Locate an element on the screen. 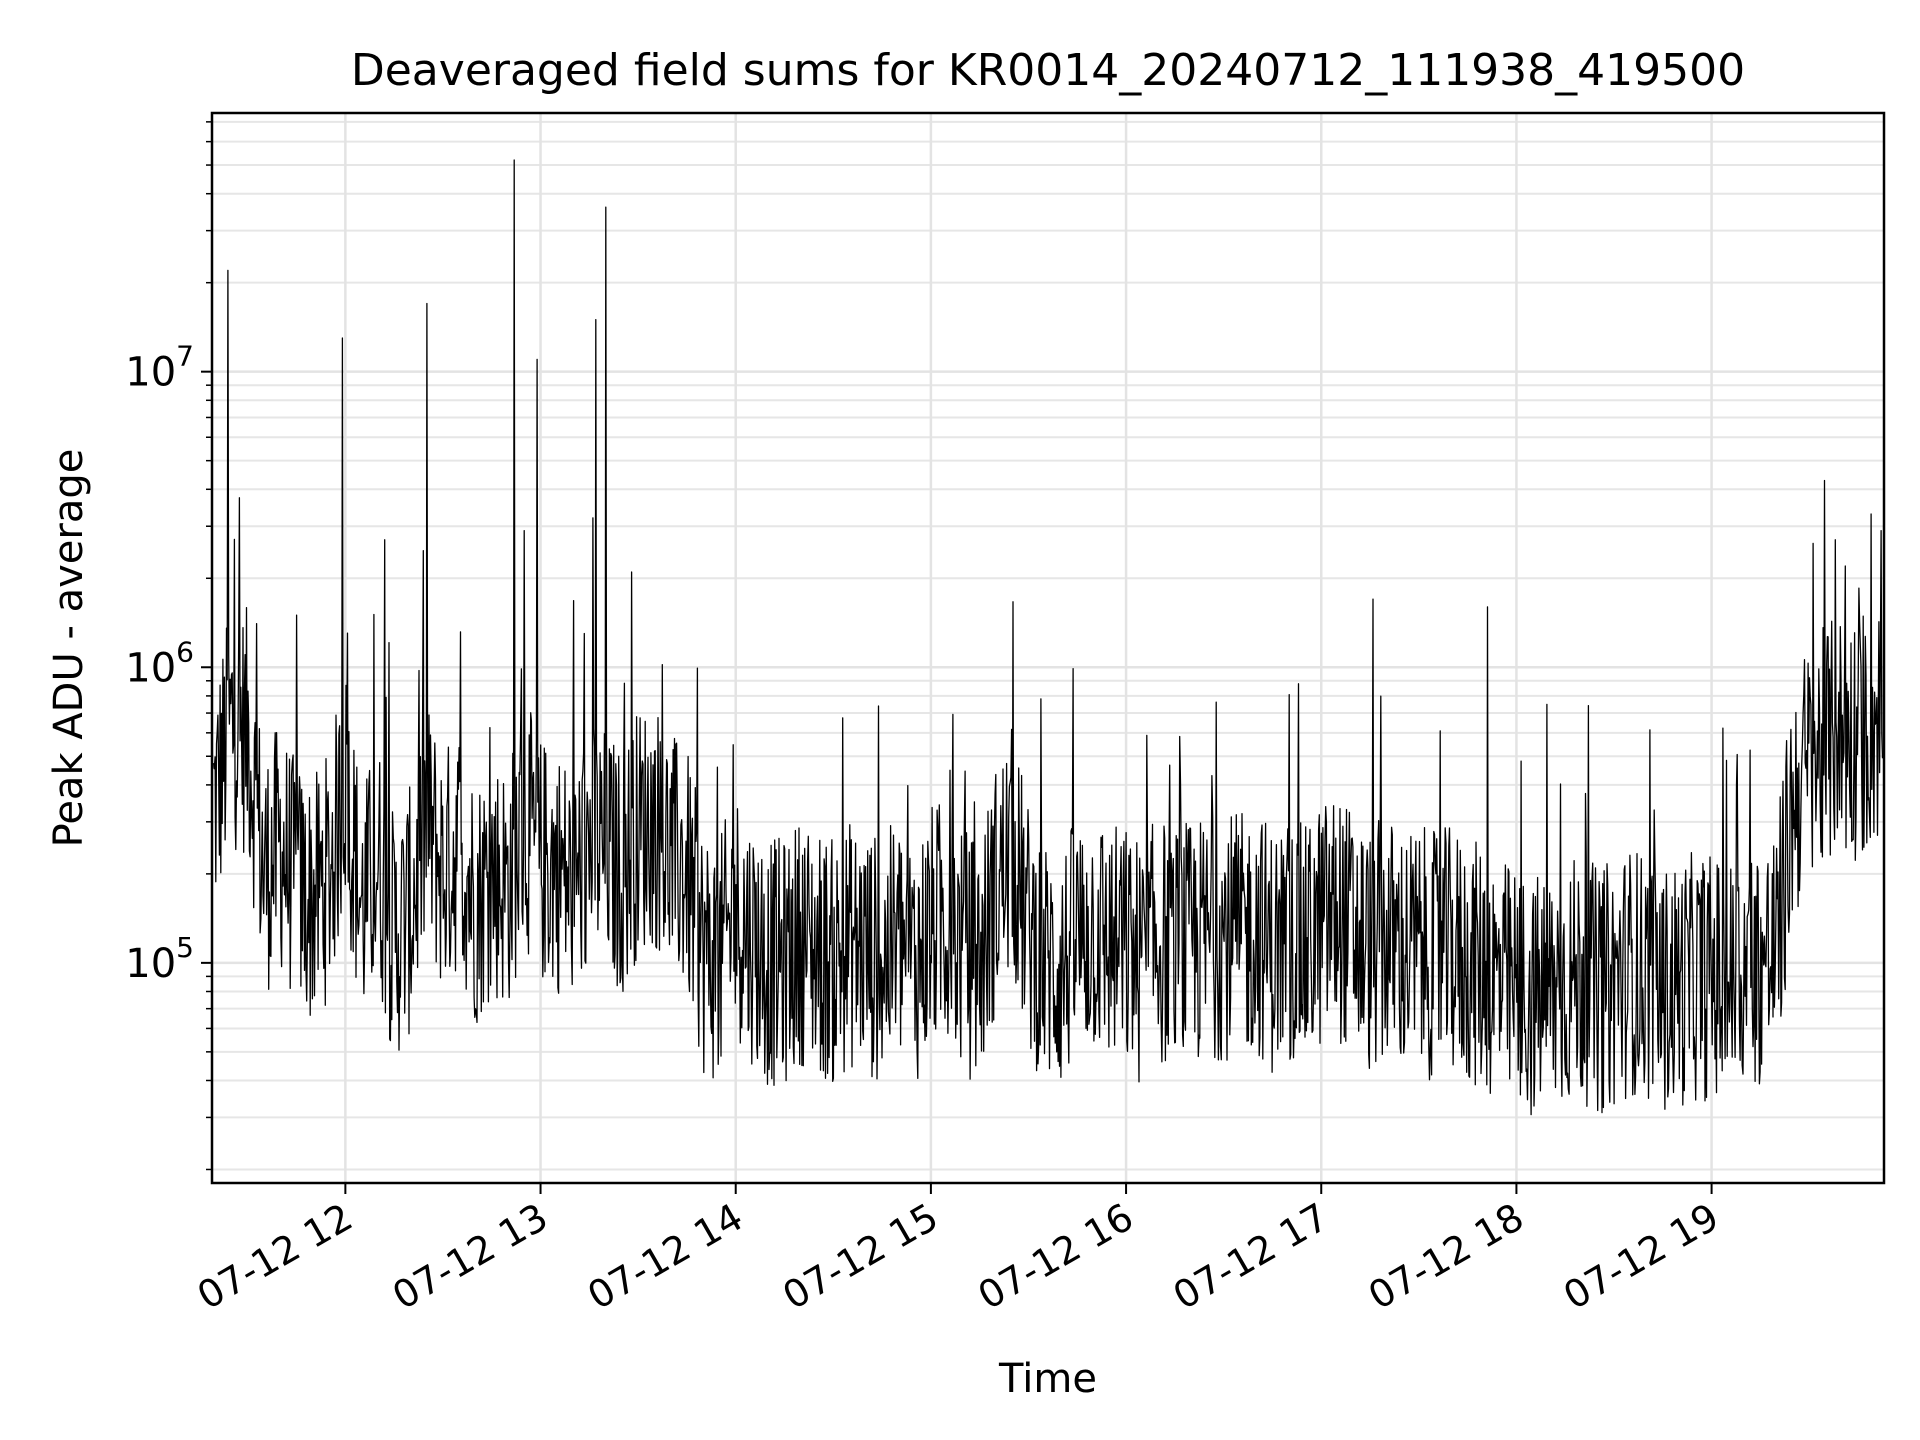 The height and width of the screenshot is (1440, 1920). y-axis: 10⁵ 10⁶ 10⁷ is located at coordinates (168, 646).